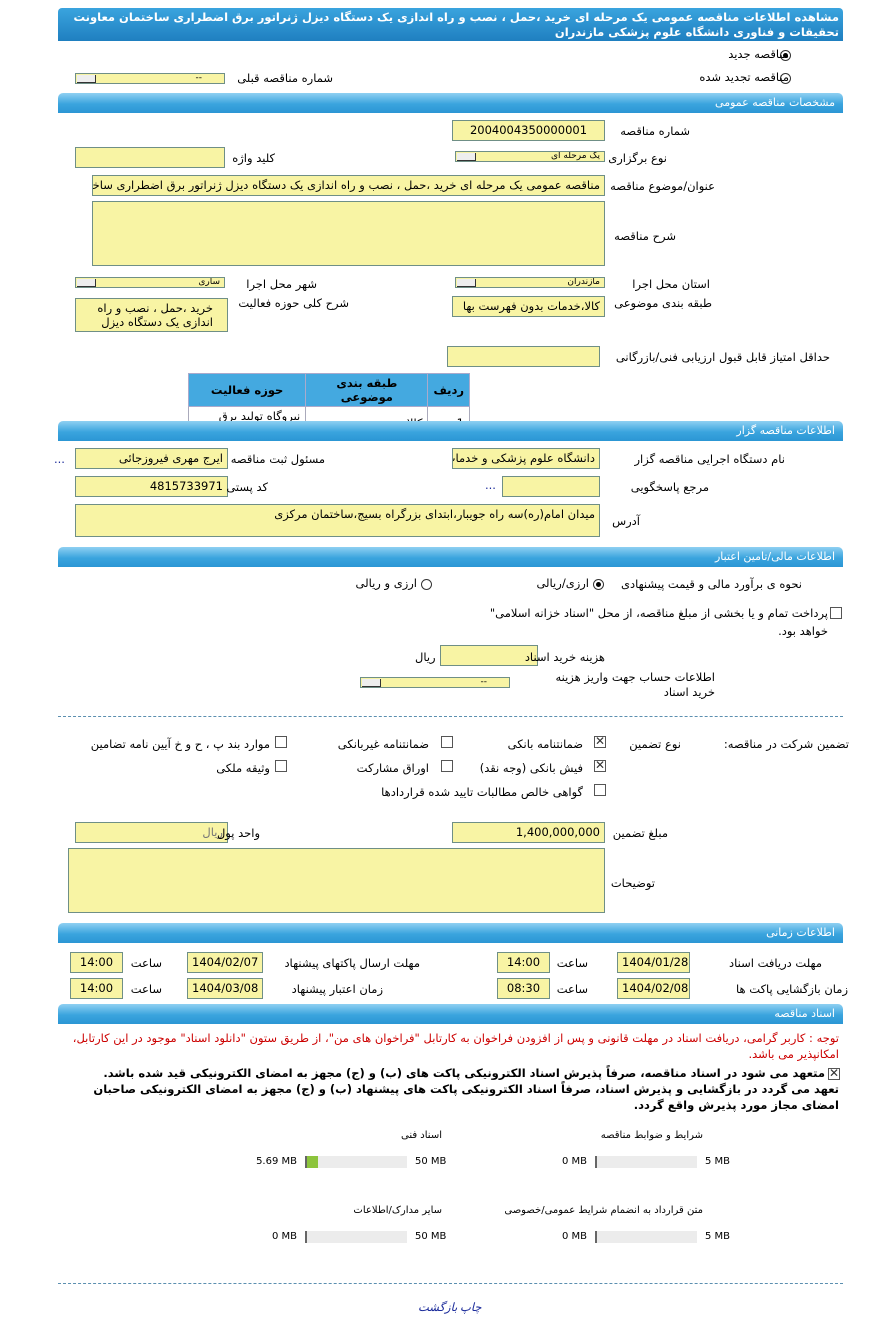 This screenshot has width=895, height=1326. Describe the element at coordinates (663, 303) in the screenshot. I see `category-label: طبقه بندی موضوعی` at that location.